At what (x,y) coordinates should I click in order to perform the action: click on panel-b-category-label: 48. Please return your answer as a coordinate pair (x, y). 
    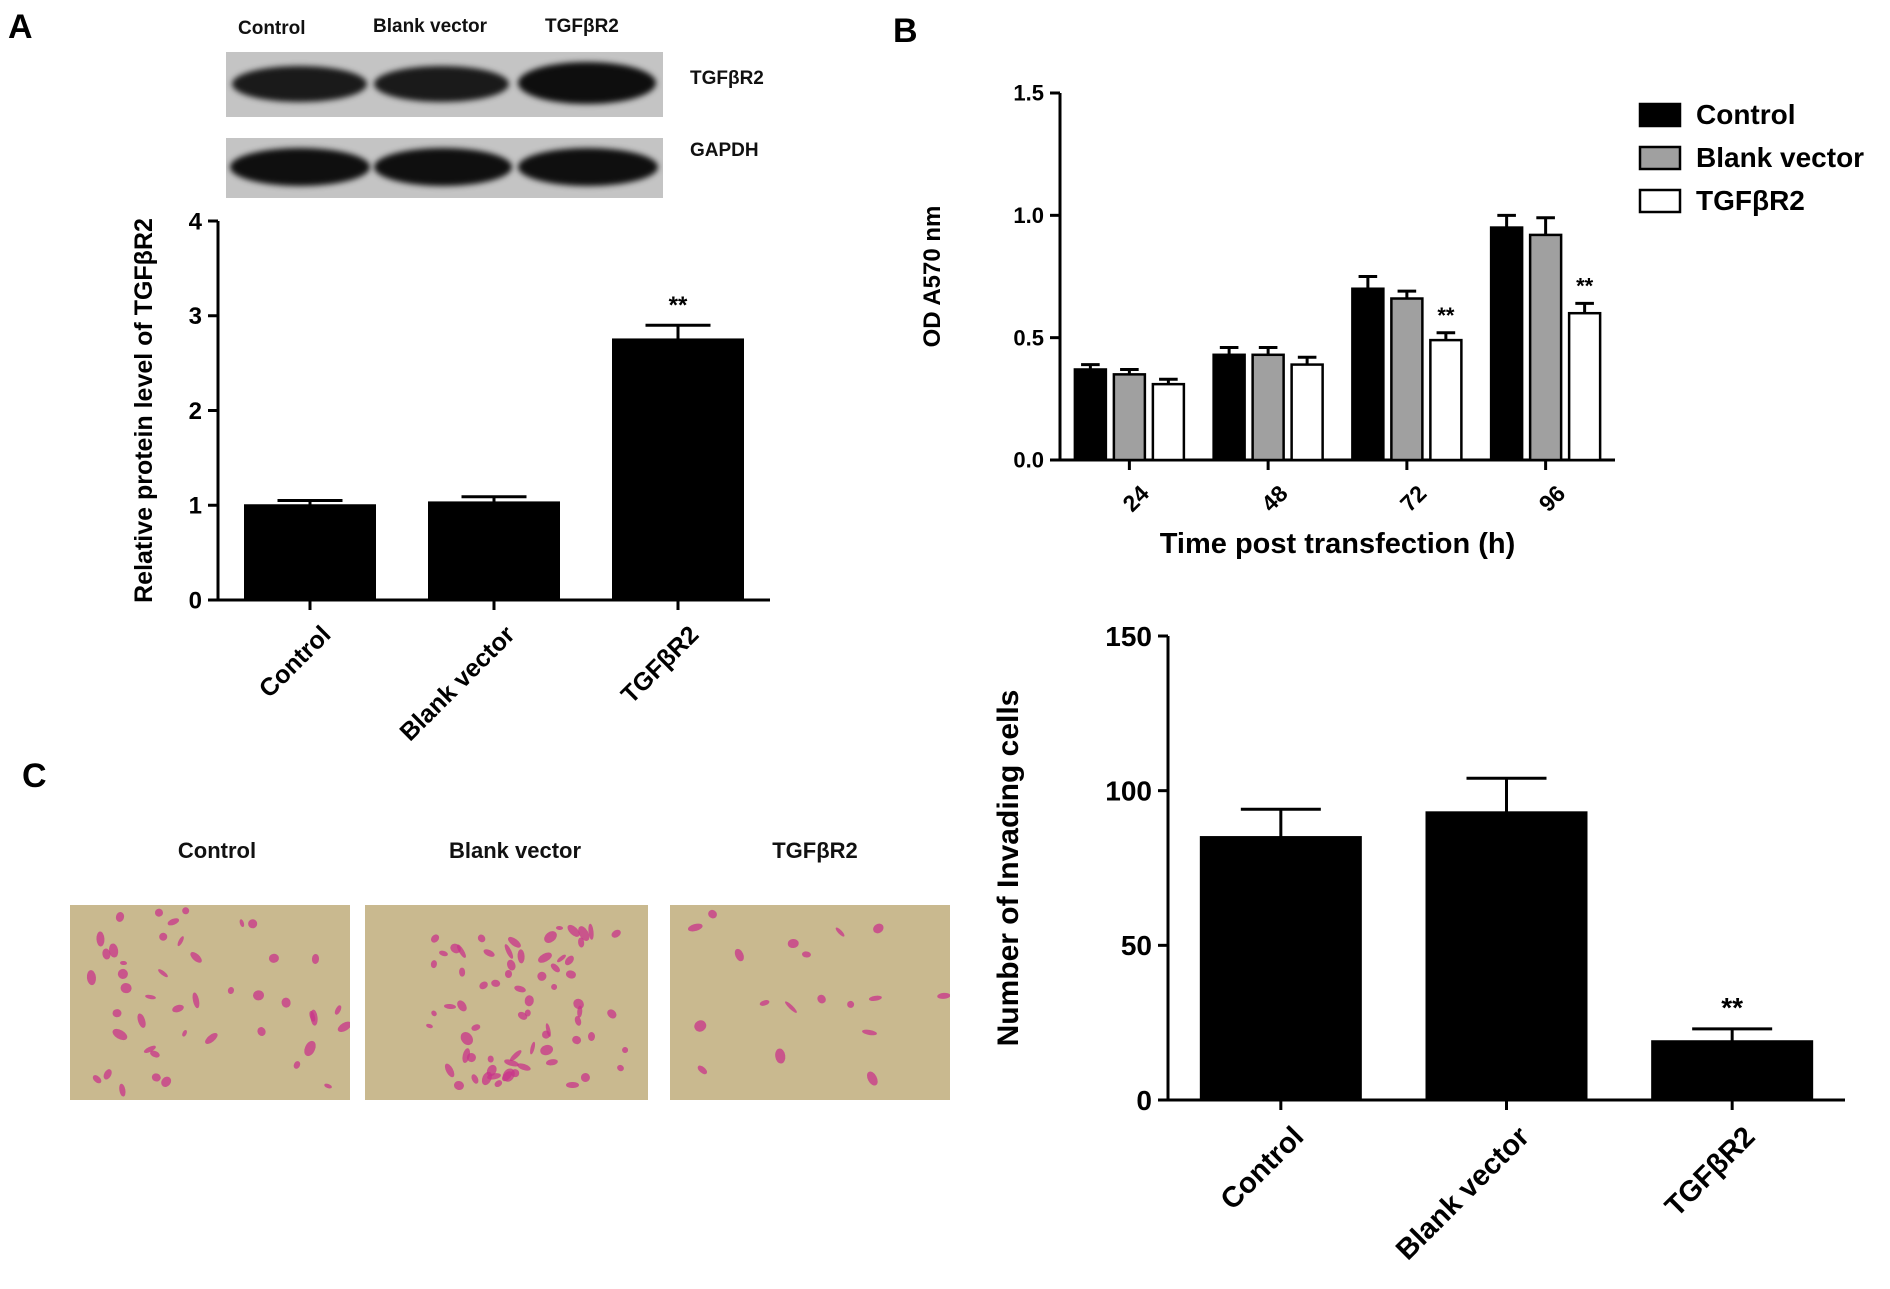
    Looking at the image, I should click on (1274, 498).